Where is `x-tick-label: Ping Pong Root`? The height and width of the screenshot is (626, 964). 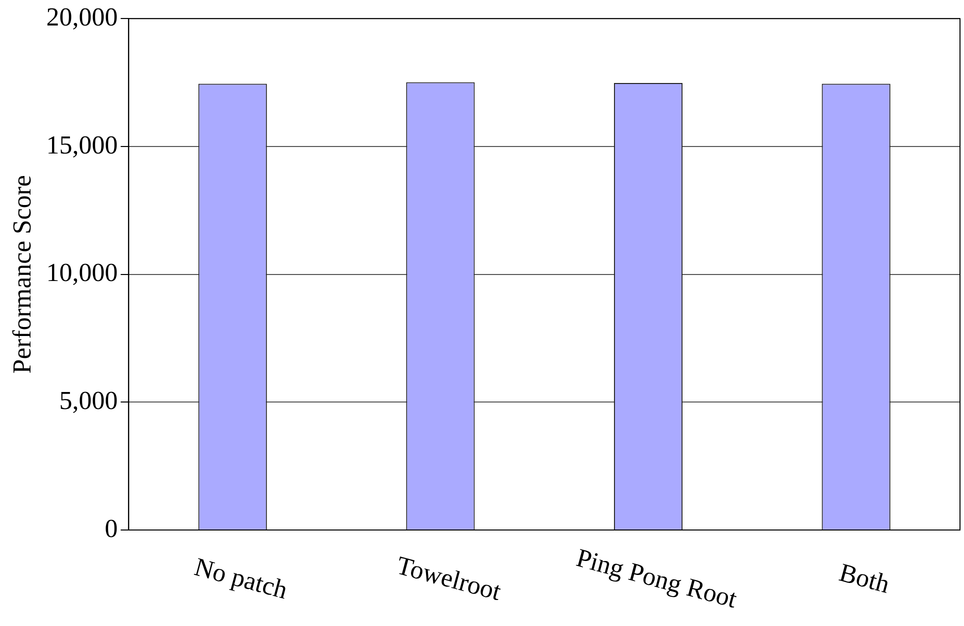
x-tick-label: Ping Pong Root is located at coordinates (657, 578).